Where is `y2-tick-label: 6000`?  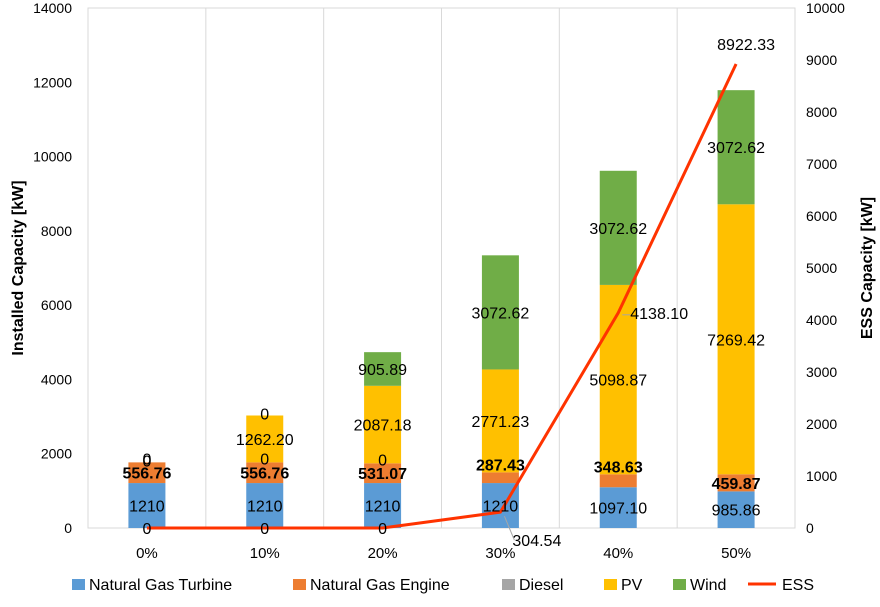 y2-tick-label: 6000 is located at coordinates (821, 216).